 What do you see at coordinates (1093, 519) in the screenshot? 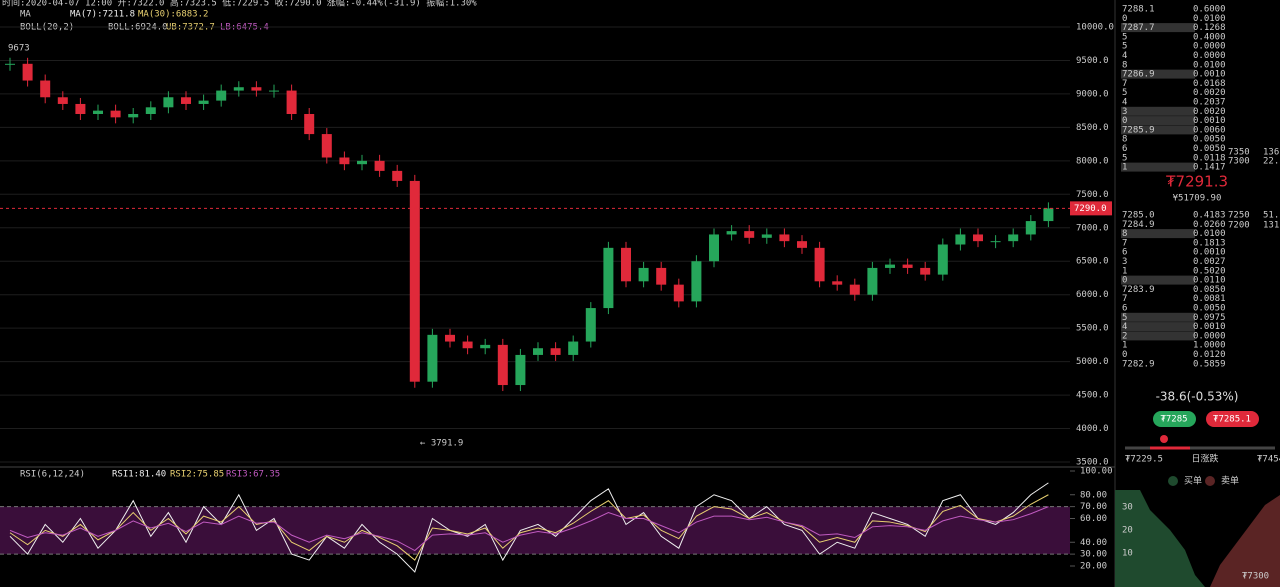
I see `y-tick-label: 60.00` at bounding box center [1093, 519].